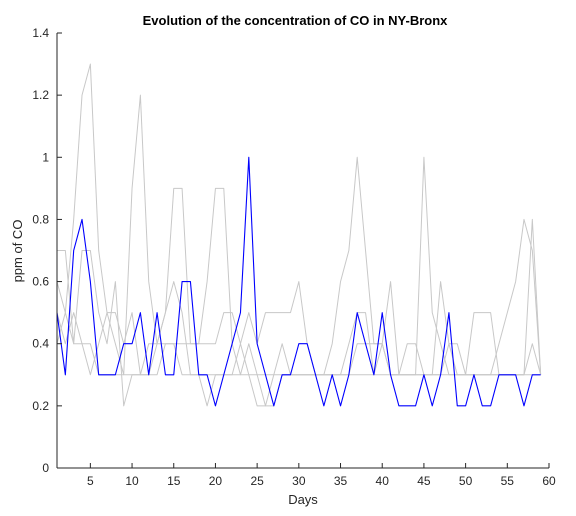  Describe the element at coordinates (424, 481) in the screenshot. I see `x-tick-label: 45` at that location.